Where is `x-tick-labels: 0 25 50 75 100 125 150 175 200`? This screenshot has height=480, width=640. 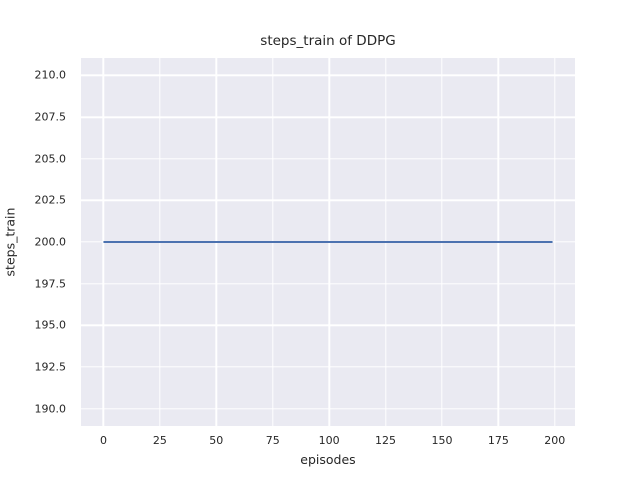 x-tick-labels: 0 25 50 75 100 125 150 175 200 is located at coordinates (328, 442).